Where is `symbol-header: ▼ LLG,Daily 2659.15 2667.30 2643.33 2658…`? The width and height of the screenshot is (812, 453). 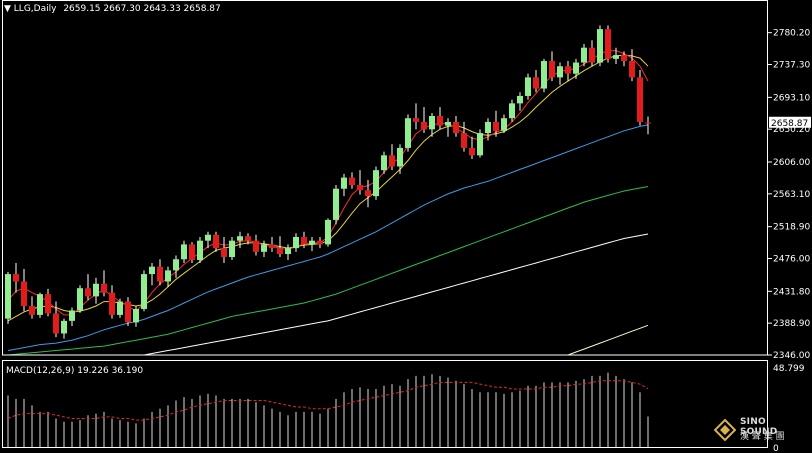
symbol-header: ▼ LLG,Daily 2659.15 2667.30 2643.33 2658… is located at coordinates (112, 9).